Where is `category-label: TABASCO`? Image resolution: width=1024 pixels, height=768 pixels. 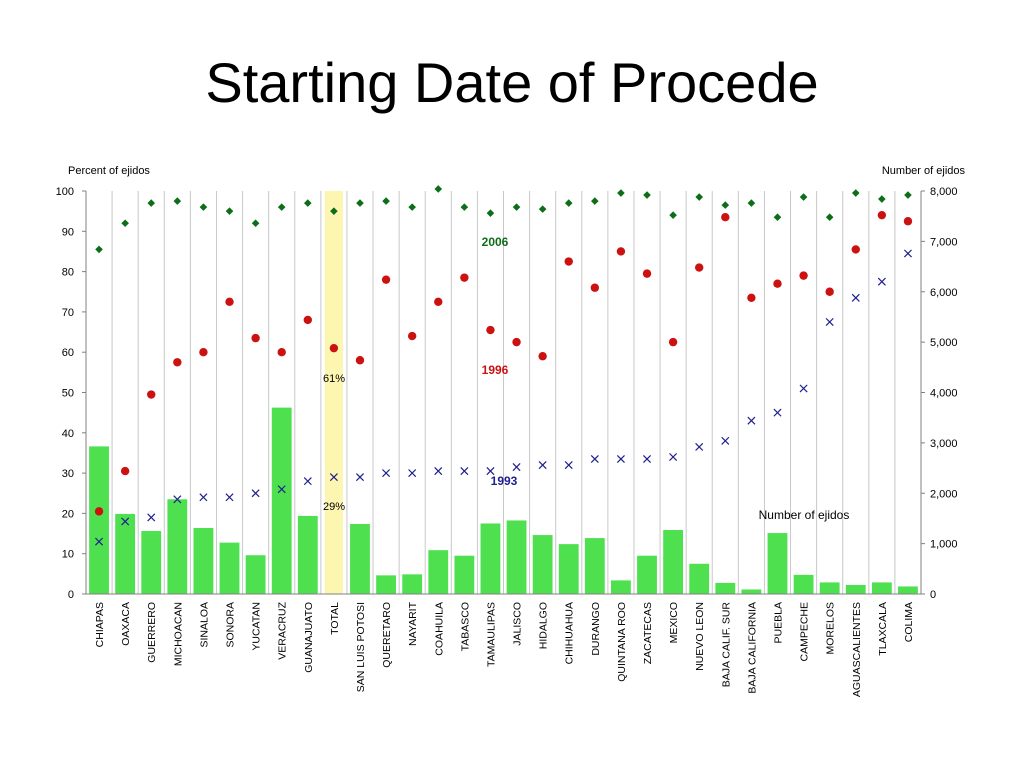
category-label: TABASCO is located at coordinates (465, 626).